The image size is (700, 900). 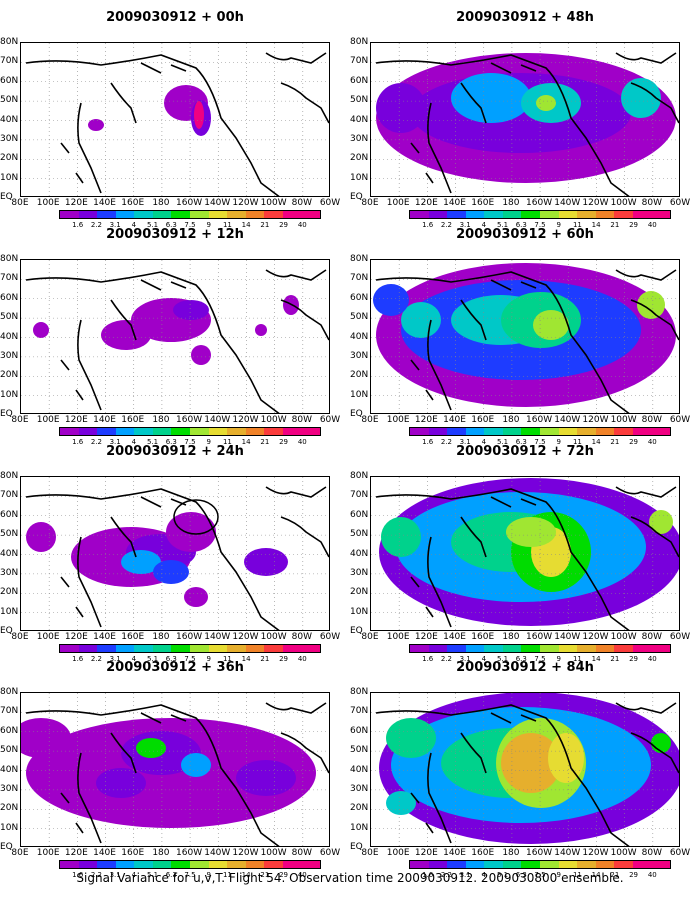 What do you see at coordinates (284, 659) in the screenshot?
I see `colorbar-label: 29` at bounding box center [284, 659].